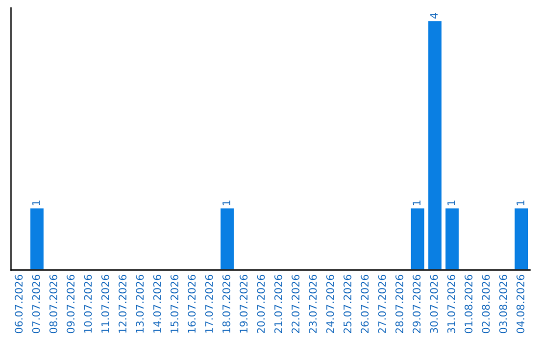 The height and width of the screenshot is (340, 540). What do you see at coordinates (105, 303) in the screenshot?
I see `x-tick-label: 11.07.2026` at bounding box center [105, 303].